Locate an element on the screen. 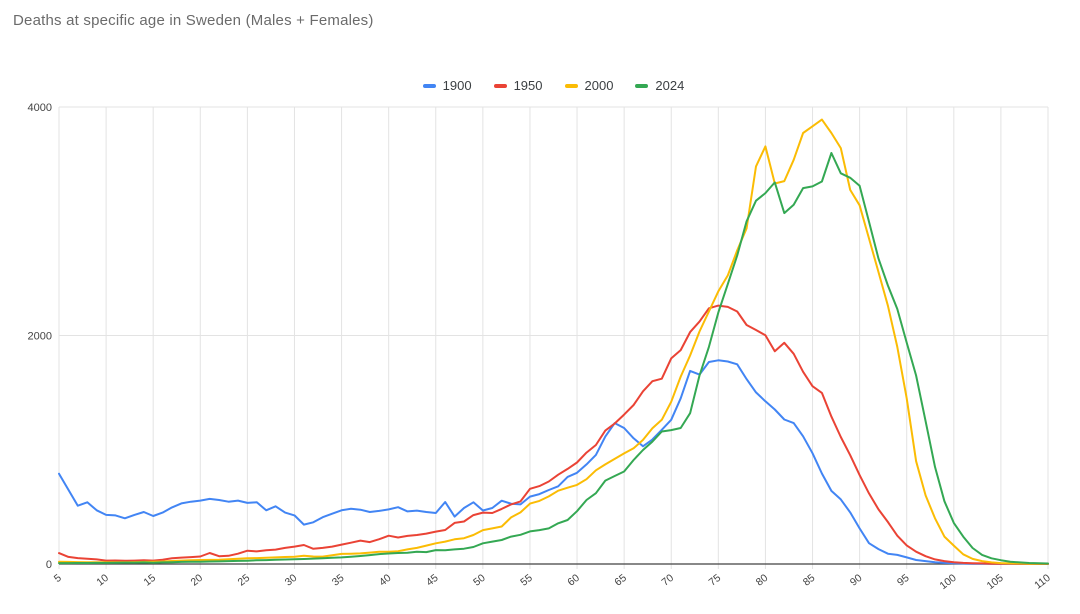 This screenshot has height=614, width=1080. y-tick-label: 2000 is located at coordinates (40, 337).